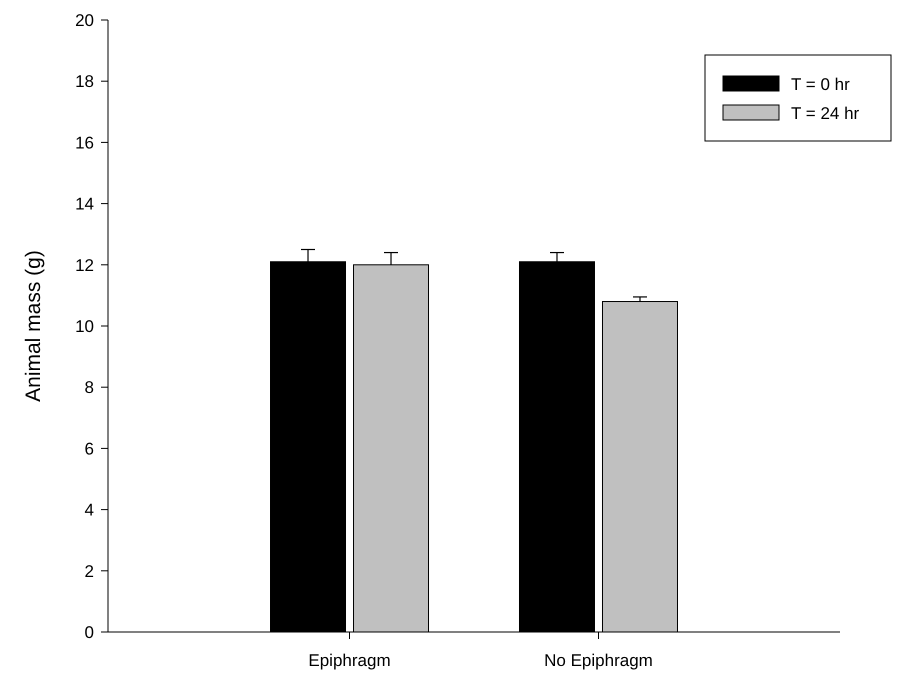  What do you see at coordinates (84, 265) in the screenshot?
I see `y-tick-label: 12` at bounding box center [84, 265].